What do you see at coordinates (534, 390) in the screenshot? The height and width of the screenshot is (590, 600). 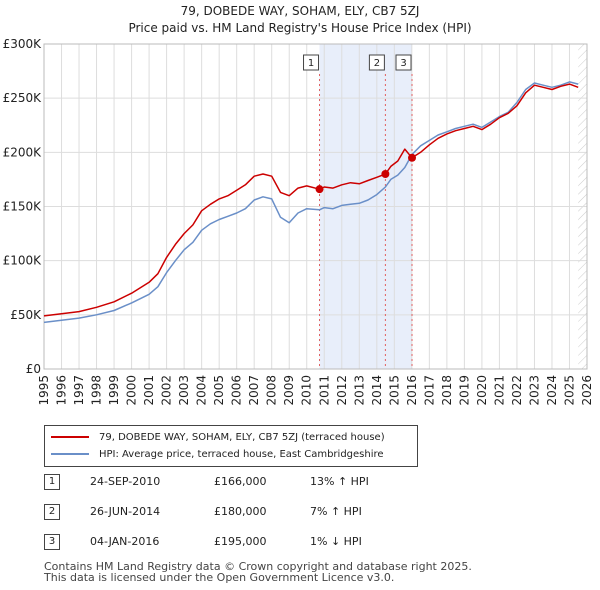 I see `x-tick-label: 2023` at bounding box center [534, 390].